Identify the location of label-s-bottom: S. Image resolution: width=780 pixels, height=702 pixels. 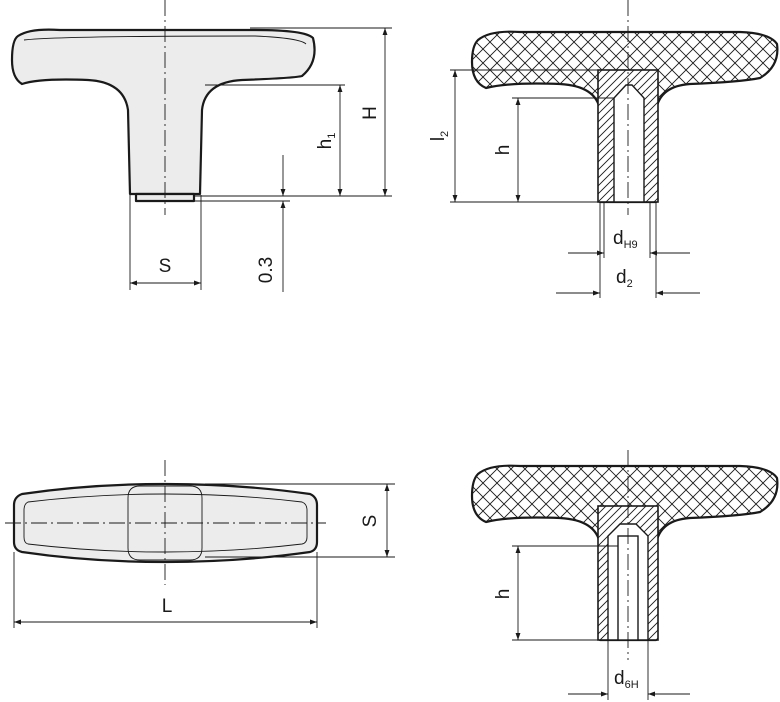
(370, 521).